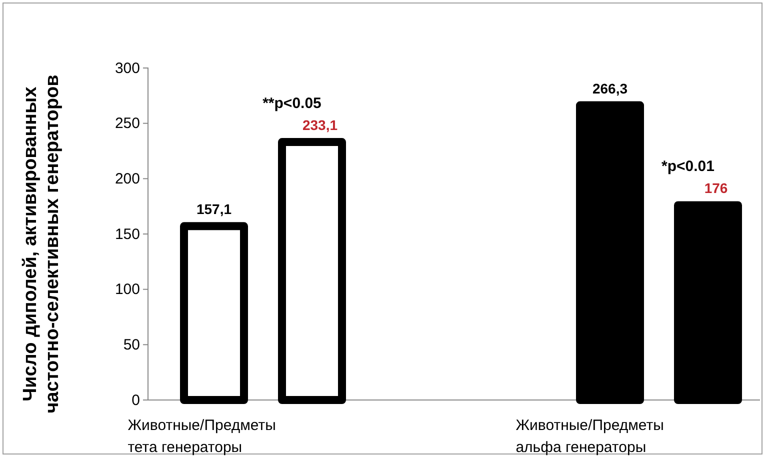 This screenshot has height=465, width=767. What do you see at coordinates (136, 400) in the screenshot?
I see `y-tick-label: 0` at bounding box center [136, 400].